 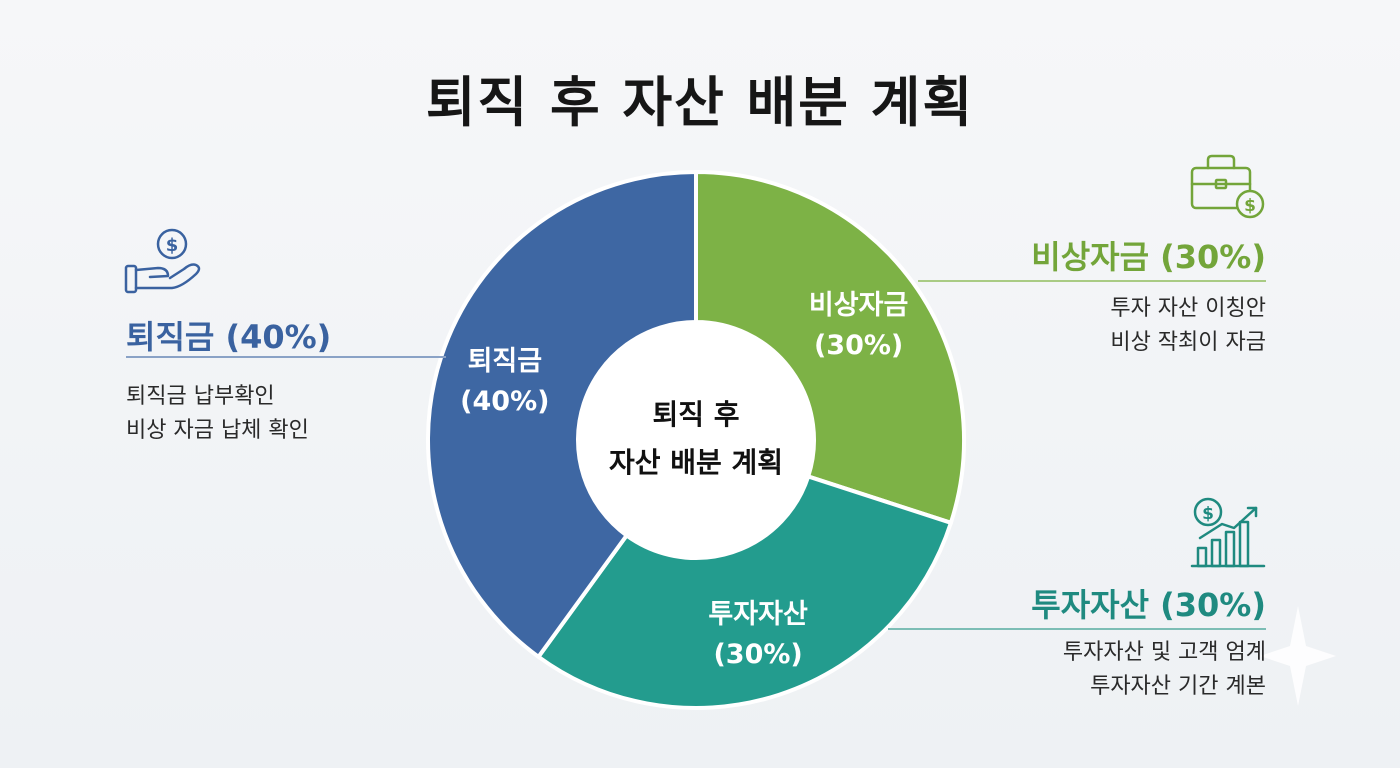 I want to click on investment-desc-line-1: 투자자산 및 고객 엄계, so click(x=1164, y=652).